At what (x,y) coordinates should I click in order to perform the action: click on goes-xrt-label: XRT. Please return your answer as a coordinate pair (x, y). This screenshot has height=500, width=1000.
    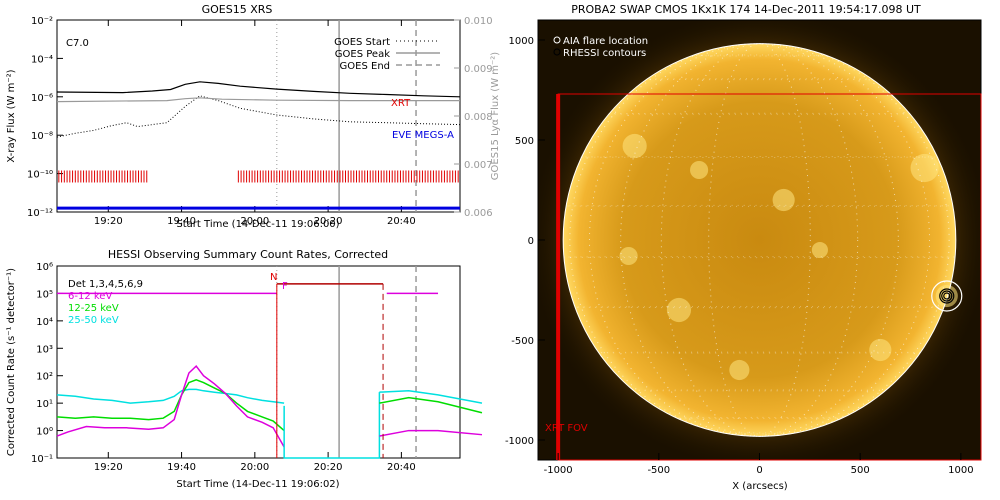
    Looking at the image, I should click on (401, 103).